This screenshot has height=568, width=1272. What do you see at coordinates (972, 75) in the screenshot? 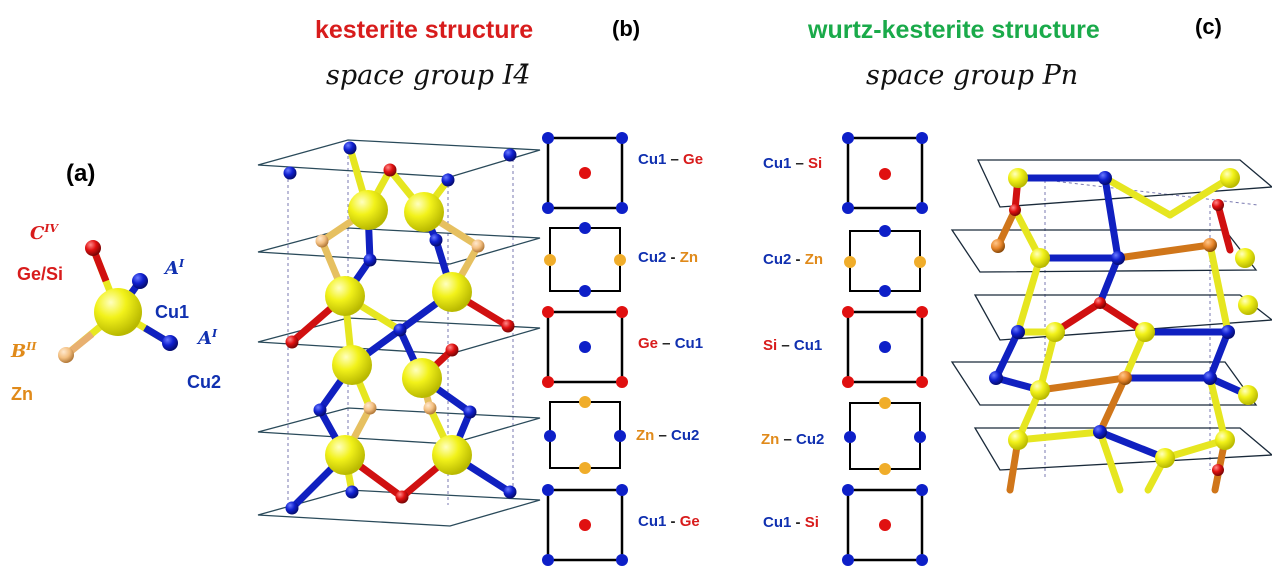
I see `wurtz-space-group: space group Pn` at bounding box center [972, 75].